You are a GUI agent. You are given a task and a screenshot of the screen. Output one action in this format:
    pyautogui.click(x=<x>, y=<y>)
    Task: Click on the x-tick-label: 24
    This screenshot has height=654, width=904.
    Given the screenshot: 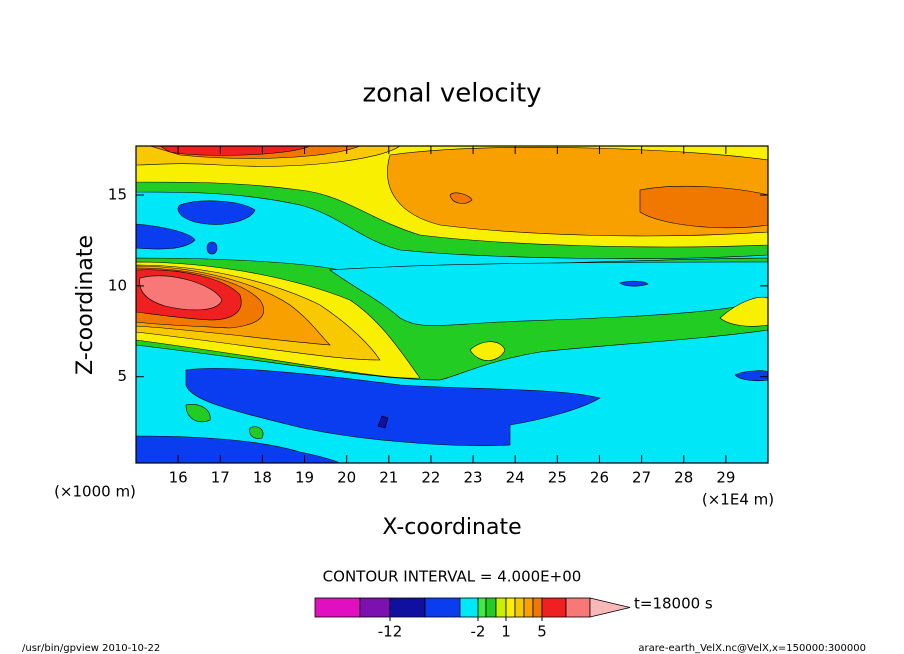 What is the action you would take?
    pyautogui.click(x=515, y=478)
    